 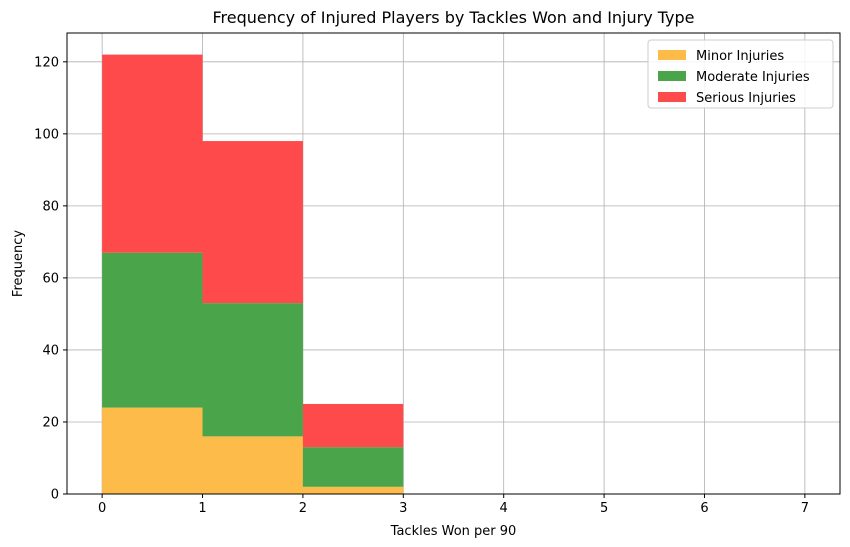 What do you see at coordinates (303, 508) in the screenshot?
I see `x-tick-label: 2` at bounding box center [303, 508].